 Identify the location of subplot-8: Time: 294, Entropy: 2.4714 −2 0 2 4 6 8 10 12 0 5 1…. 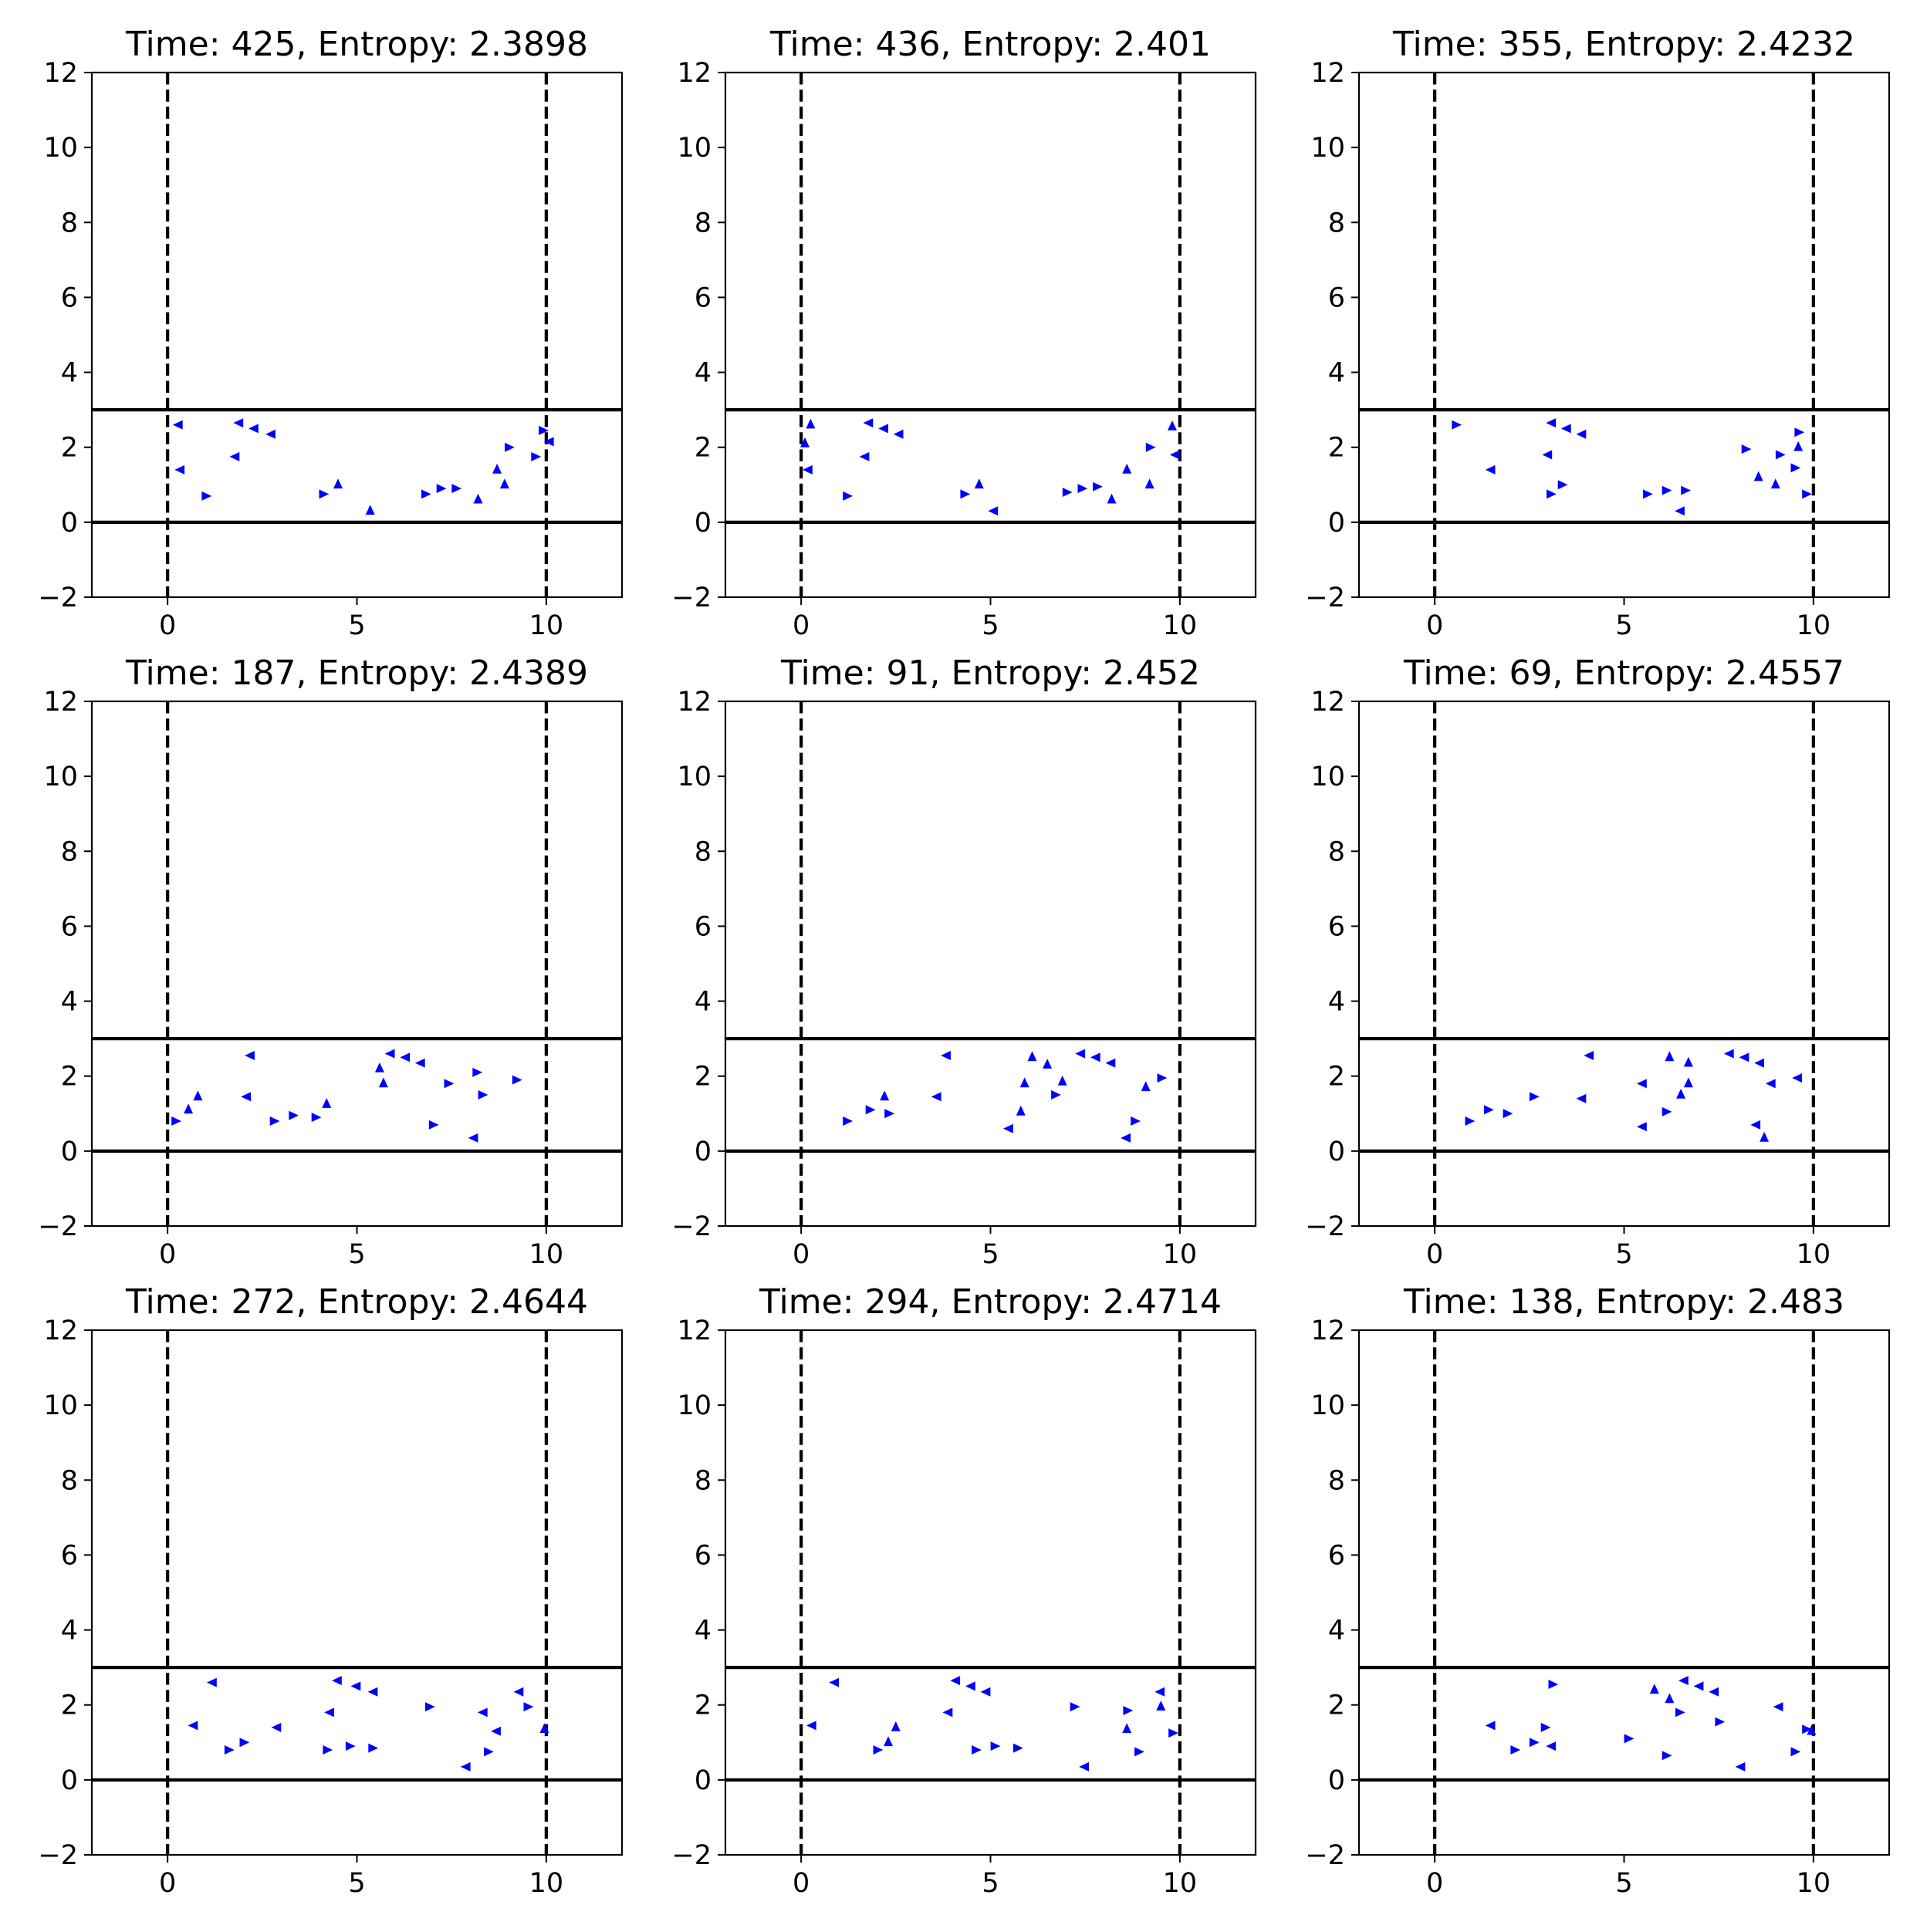
(964, 1591).